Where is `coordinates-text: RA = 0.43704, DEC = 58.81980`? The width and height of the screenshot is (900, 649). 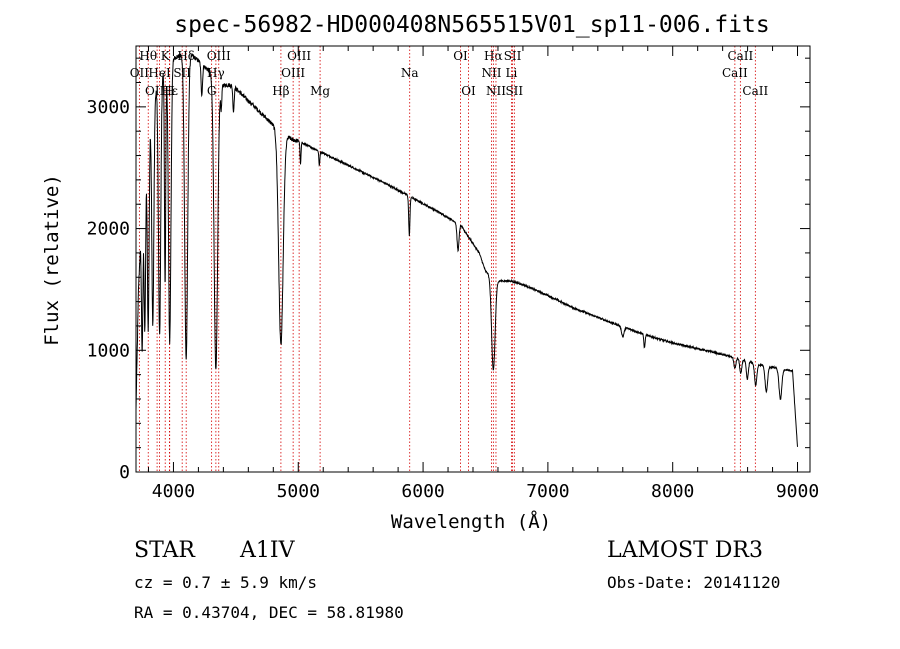
coordinates-text: RA = 0.43704, DEC = 58.81980 is located at coordinates (269, 612).